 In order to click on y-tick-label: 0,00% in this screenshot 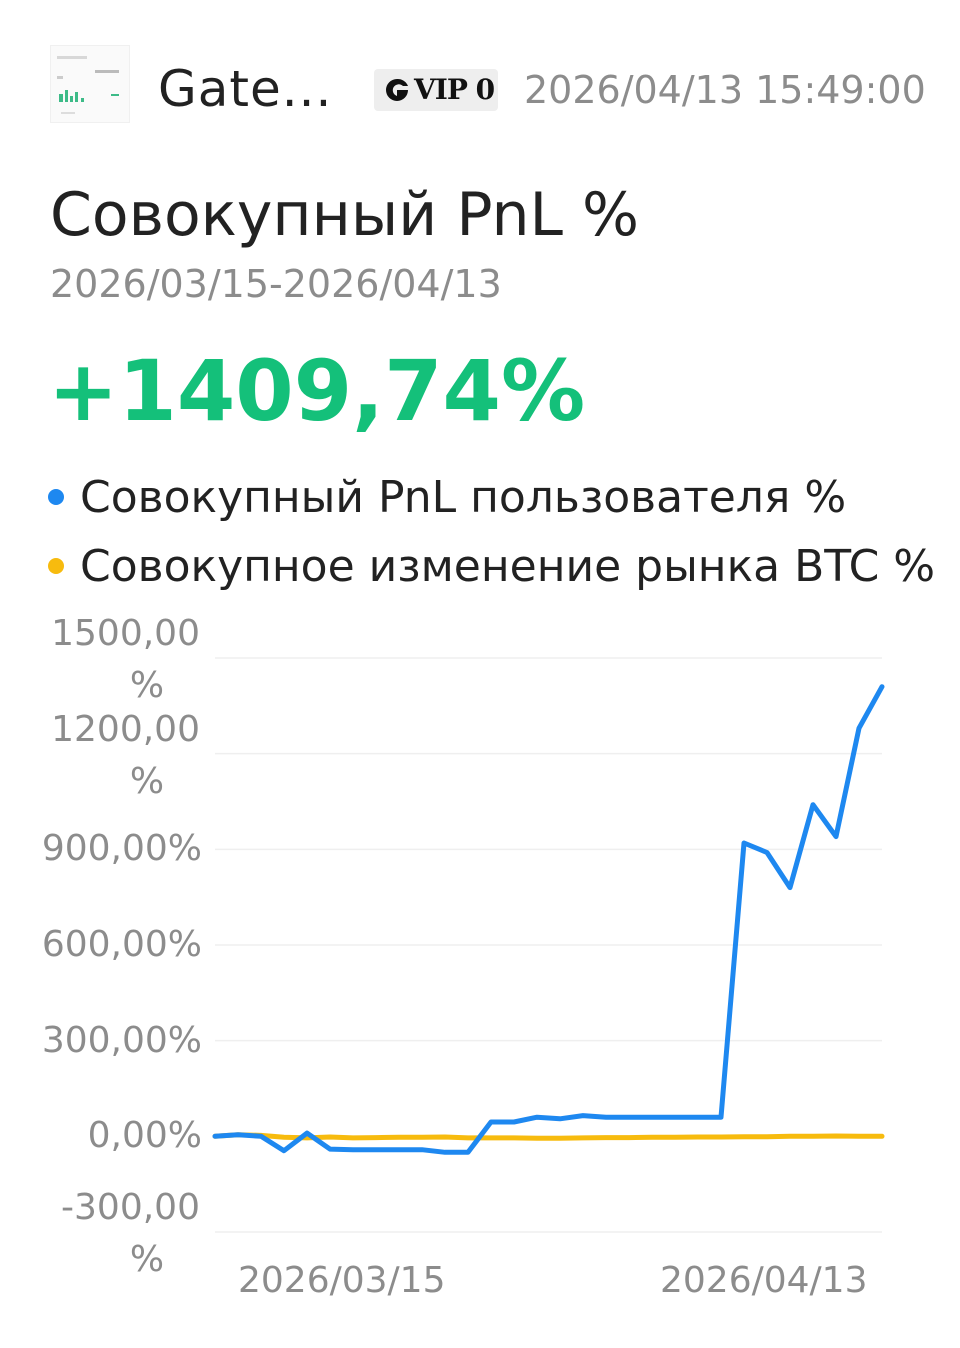, I will do `click(144, 1136)`.